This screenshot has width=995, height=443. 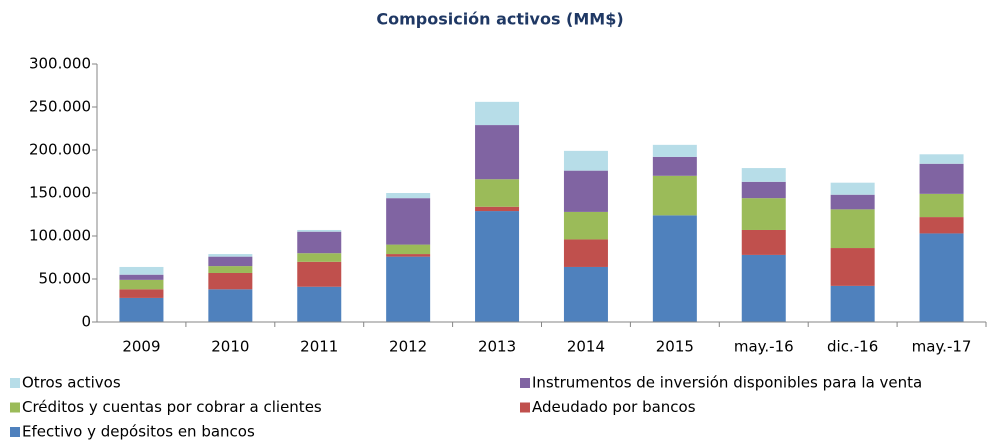 I want to click on x-tick-label: 2011, so click(x=319, y=347).